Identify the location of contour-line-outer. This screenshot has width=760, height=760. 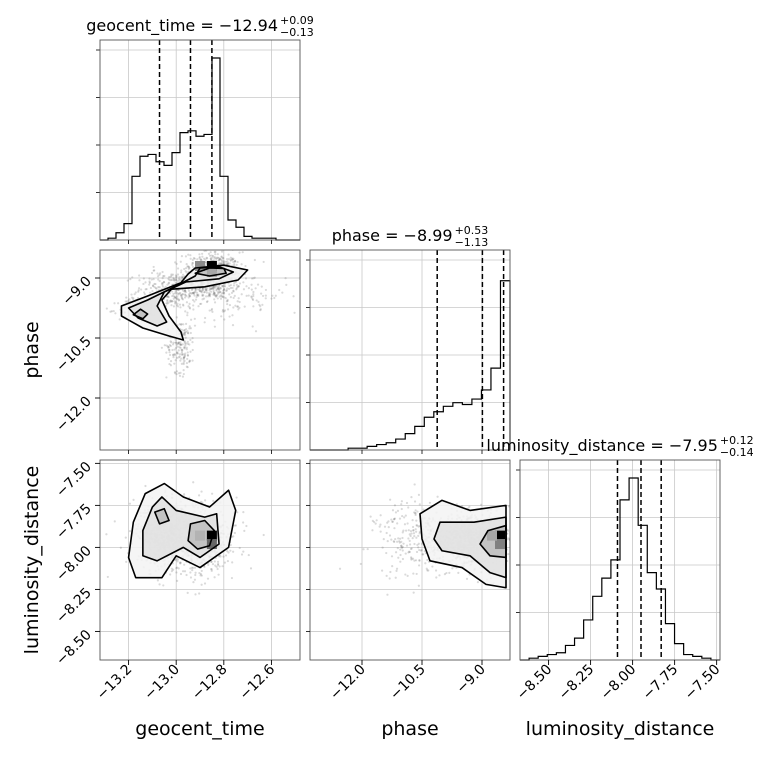
(184, 302).